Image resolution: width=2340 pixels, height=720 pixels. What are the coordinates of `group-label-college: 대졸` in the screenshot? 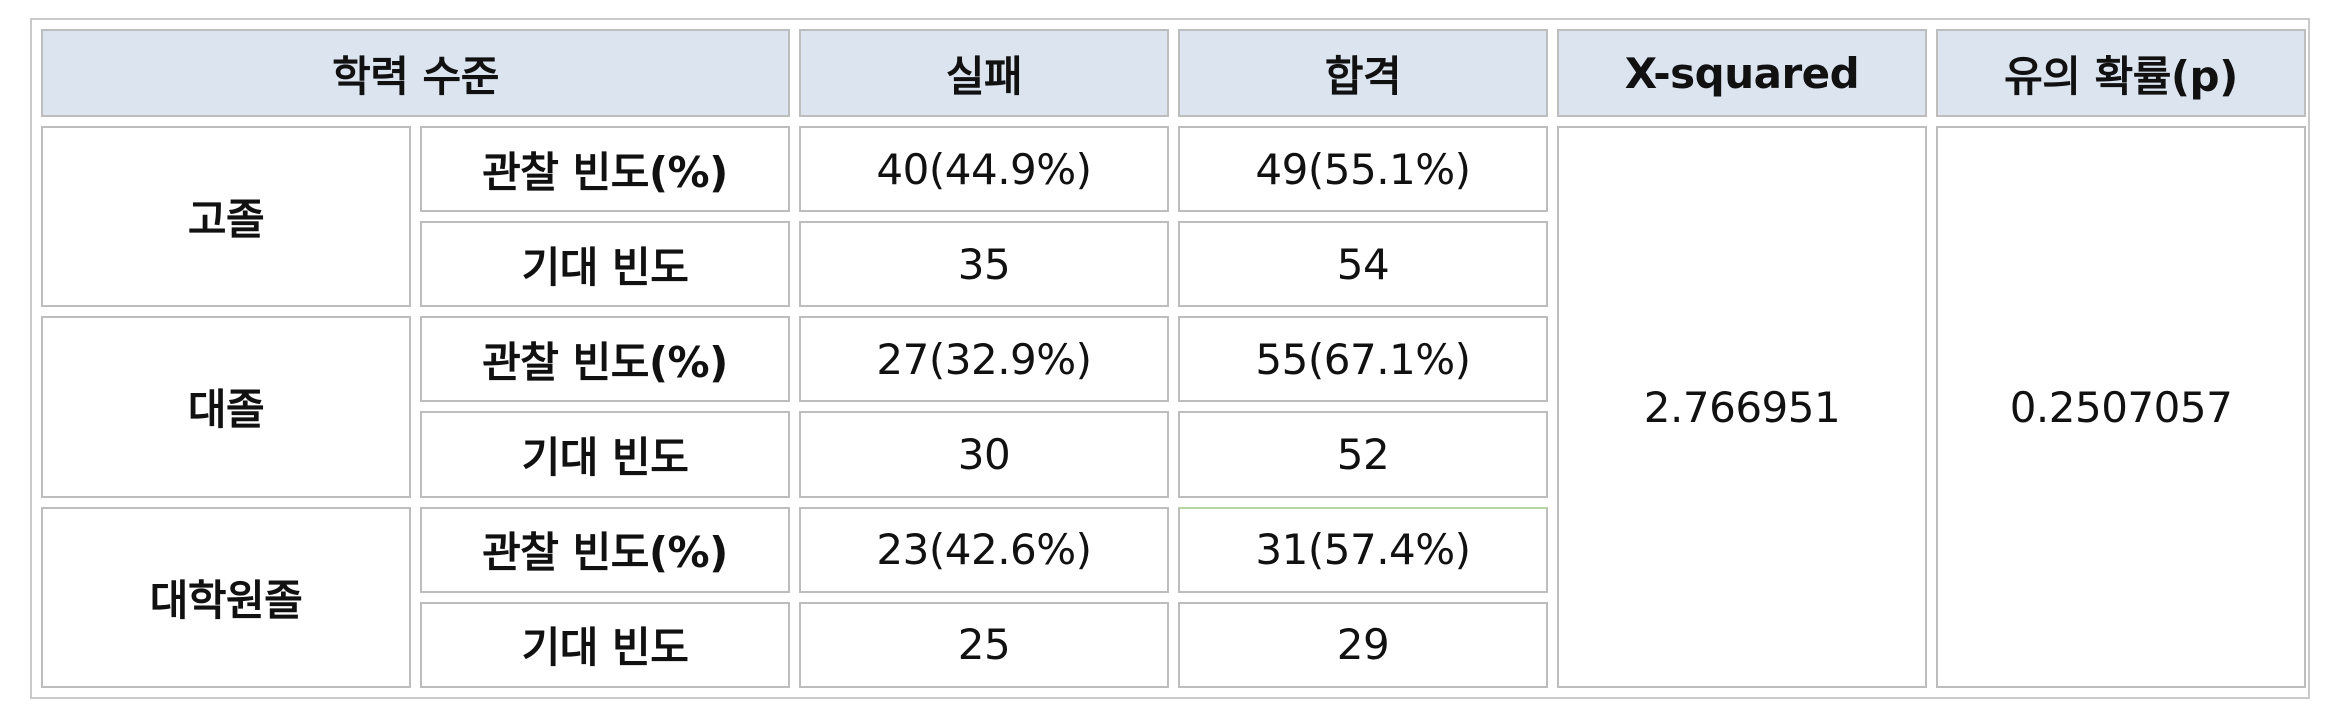 It's located at (226, 407).